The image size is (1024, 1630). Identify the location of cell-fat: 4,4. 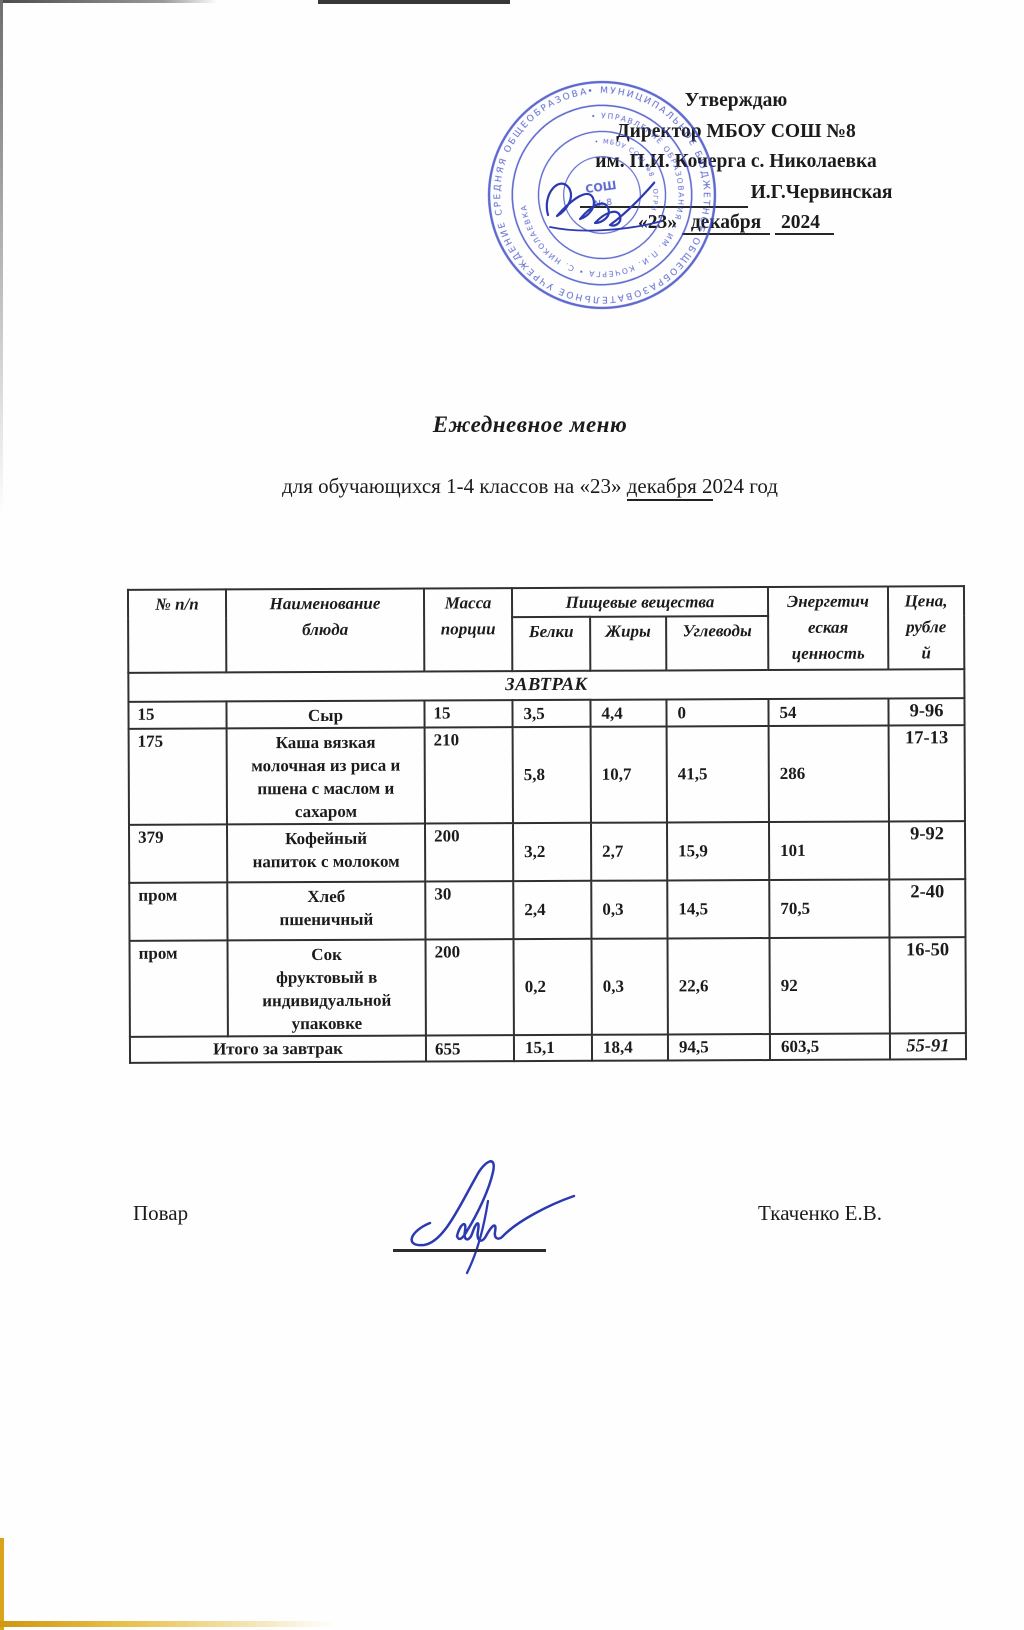
(628, 713).